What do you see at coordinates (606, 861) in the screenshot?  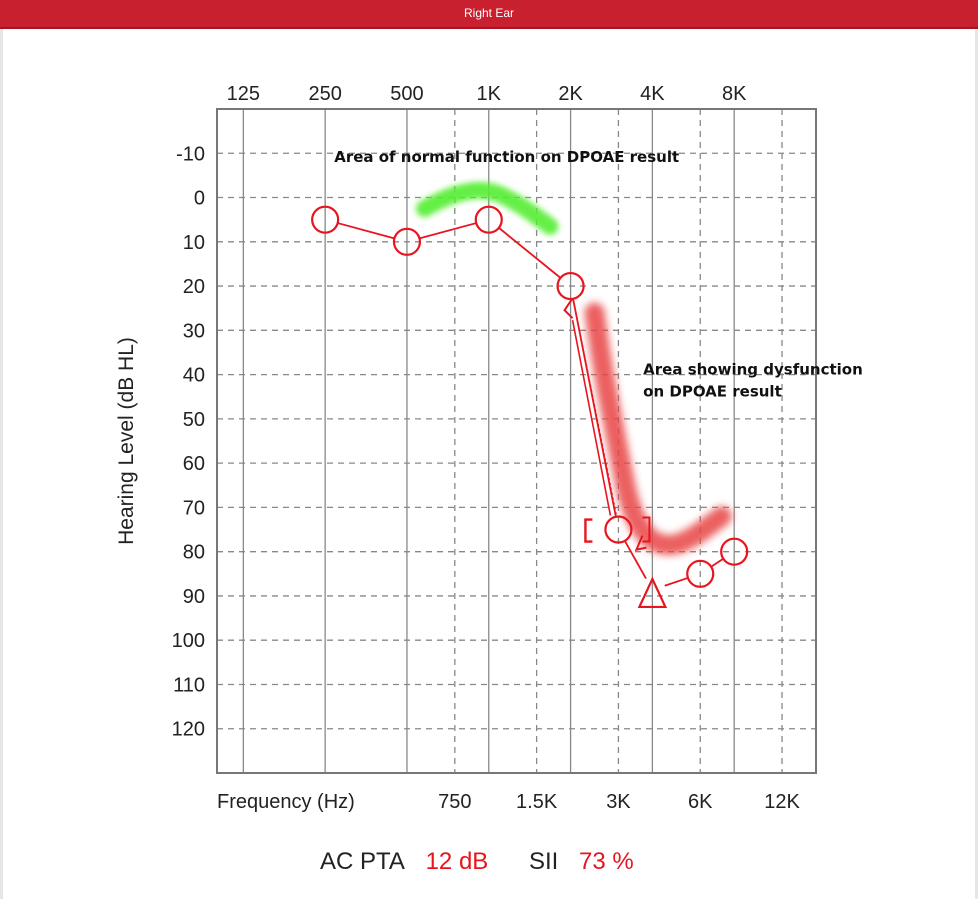 I see `sii-value: 73 %` at bounding box center [606, 861].